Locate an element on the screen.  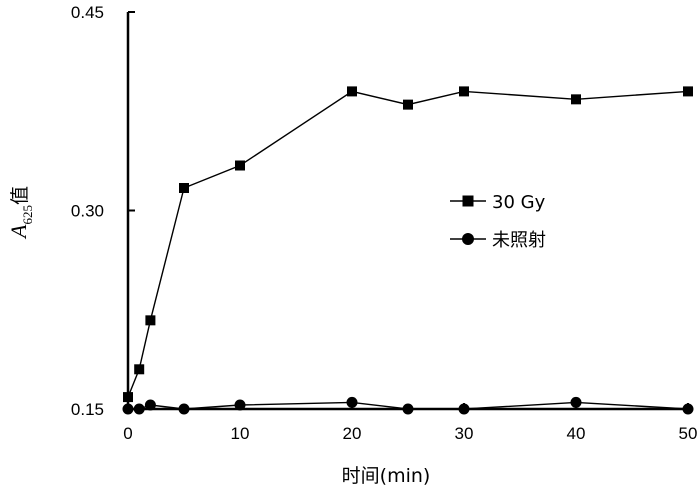
legend: 30 Gy 未照射 is located at coordinates (498, 221).